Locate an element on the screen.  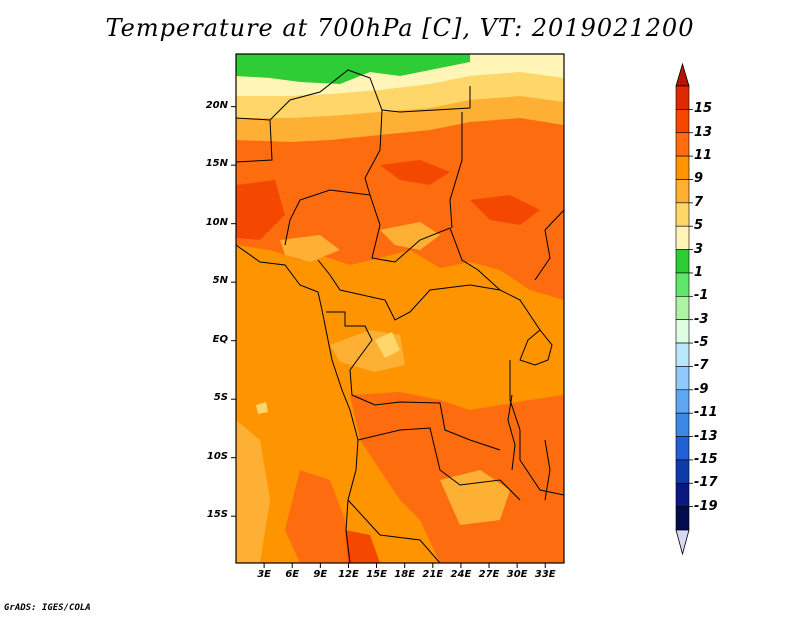
lake-tanganyika is located at coordinates (511, 432).